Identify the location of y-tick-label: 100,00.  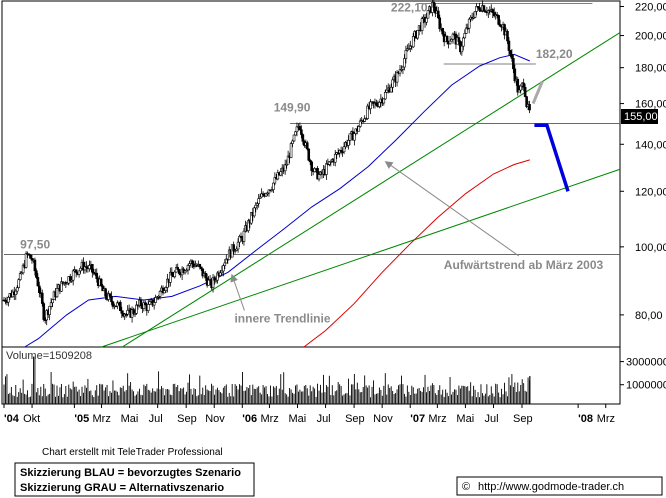
(650, 248).